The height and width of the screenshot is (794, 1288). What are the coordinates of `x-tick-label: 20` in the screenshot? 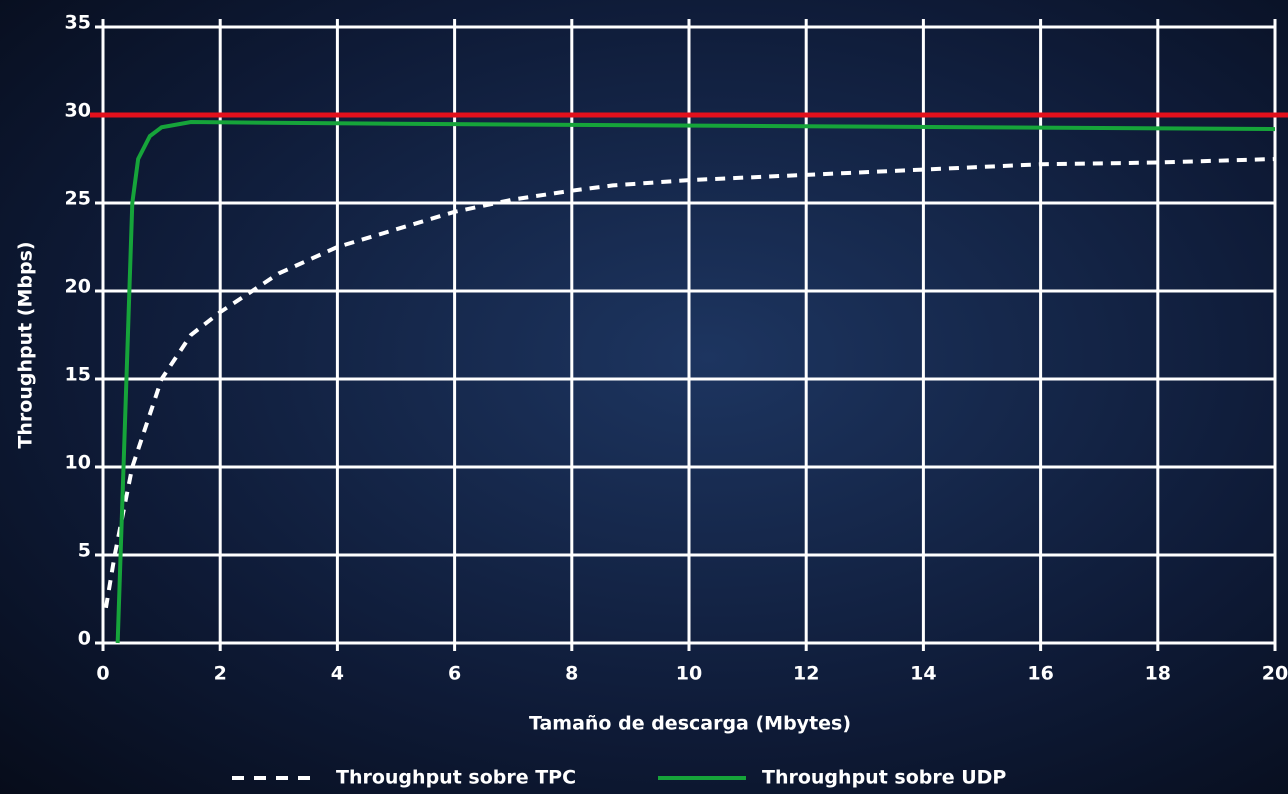 It's located at (1275, 674).